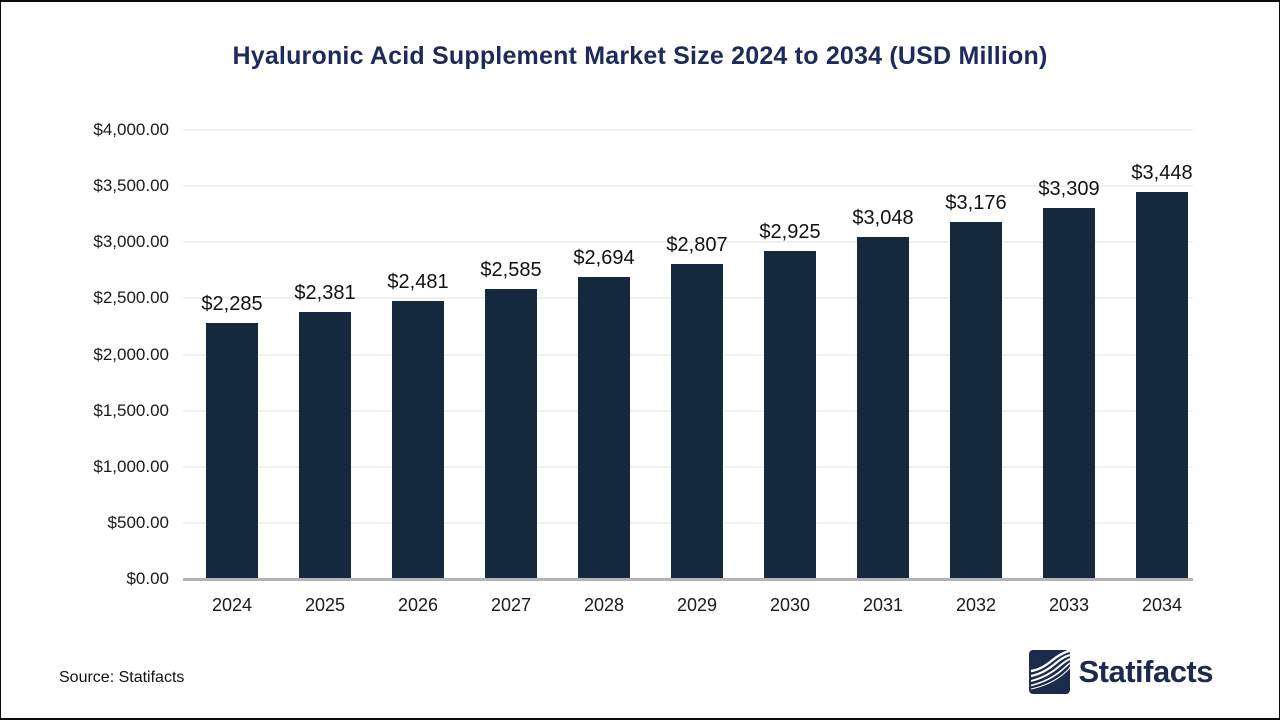 The image size is (1280, 722). Describe the element at coordinates (325, 292) in the screenshot. I see `bar-value-label: $2,381` at that location.